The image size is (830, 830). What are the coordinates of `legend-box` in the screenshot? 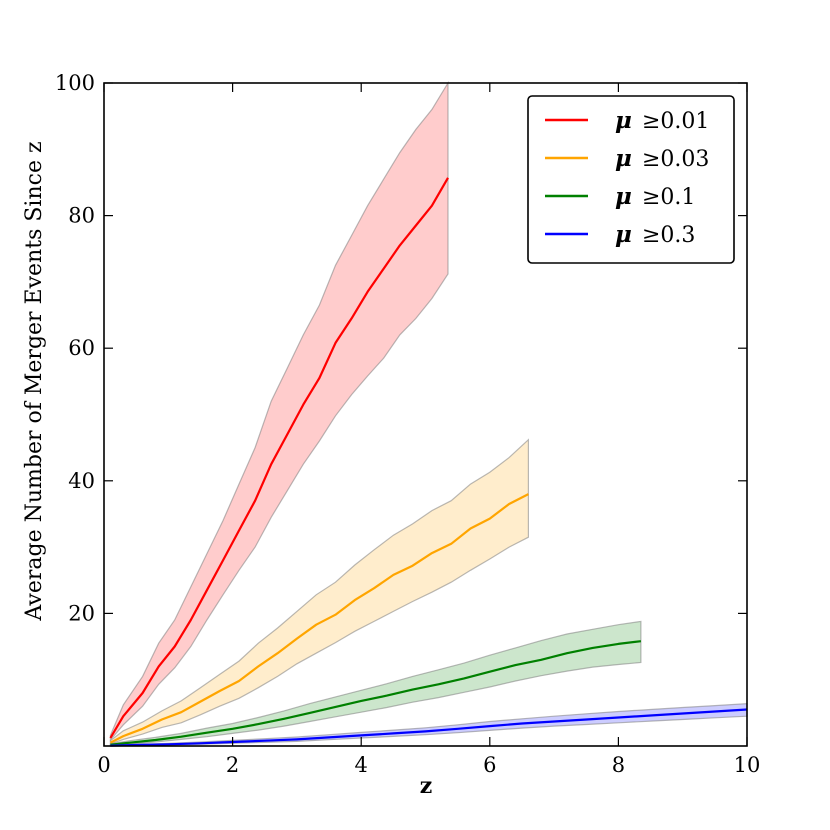 It's located at (631, 179).